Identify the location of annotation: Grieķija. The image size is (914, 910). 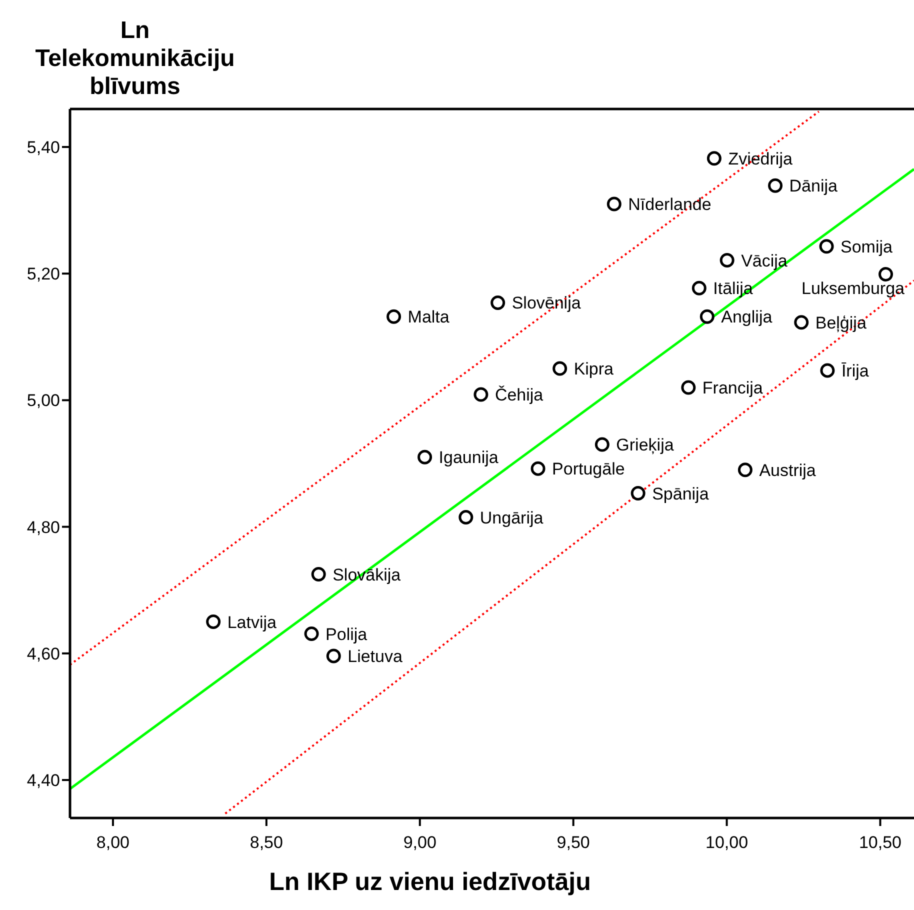
(645, 445).